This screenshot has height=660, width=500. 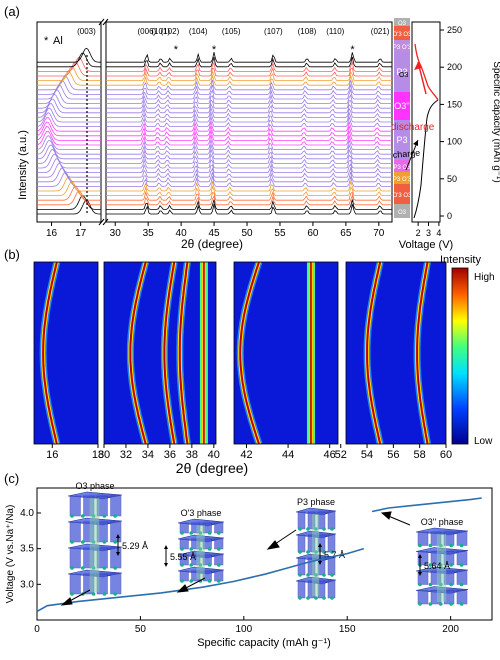 I want to click on x-tick-label: 40, so click(x=182, y=233).